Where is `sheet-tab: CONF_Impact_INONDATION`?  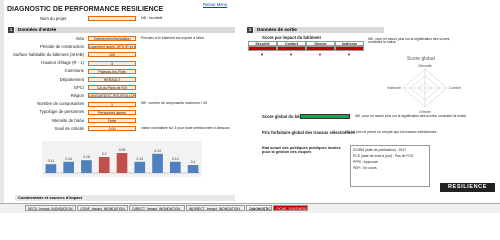
sheet-tab: CONF_Impact_INONDATION is located at coordinates (103, 208).